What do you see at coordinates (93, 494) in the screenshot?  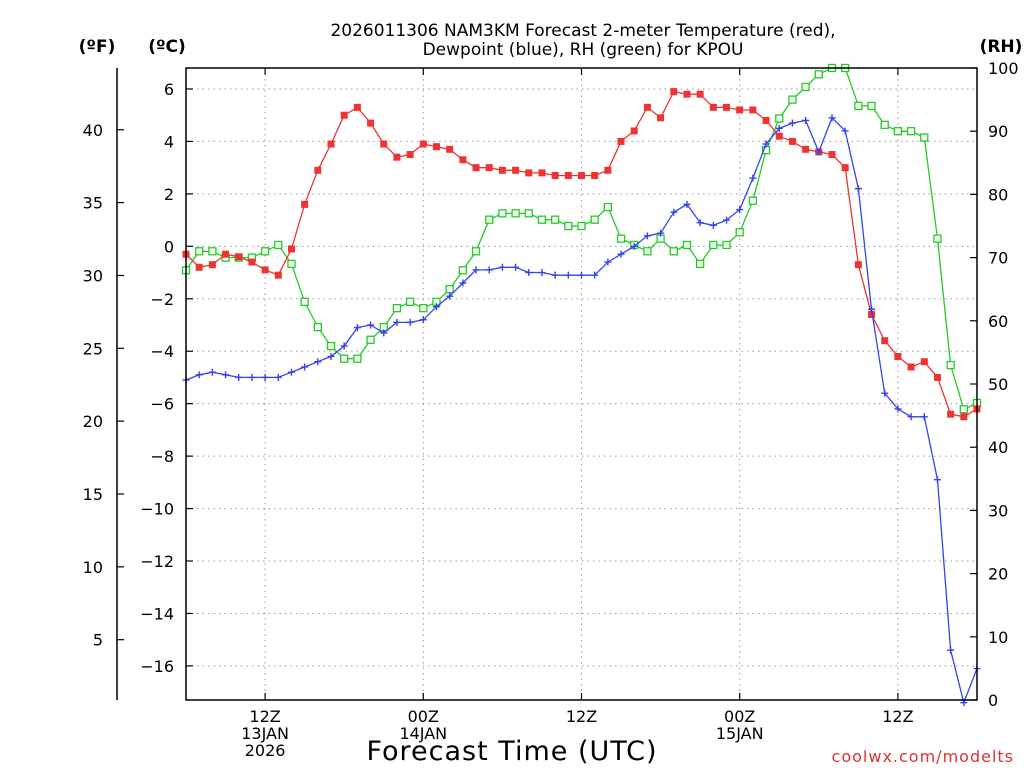 I see `fahrenheit-tick-label: 15` at bounding box center [93, 494].